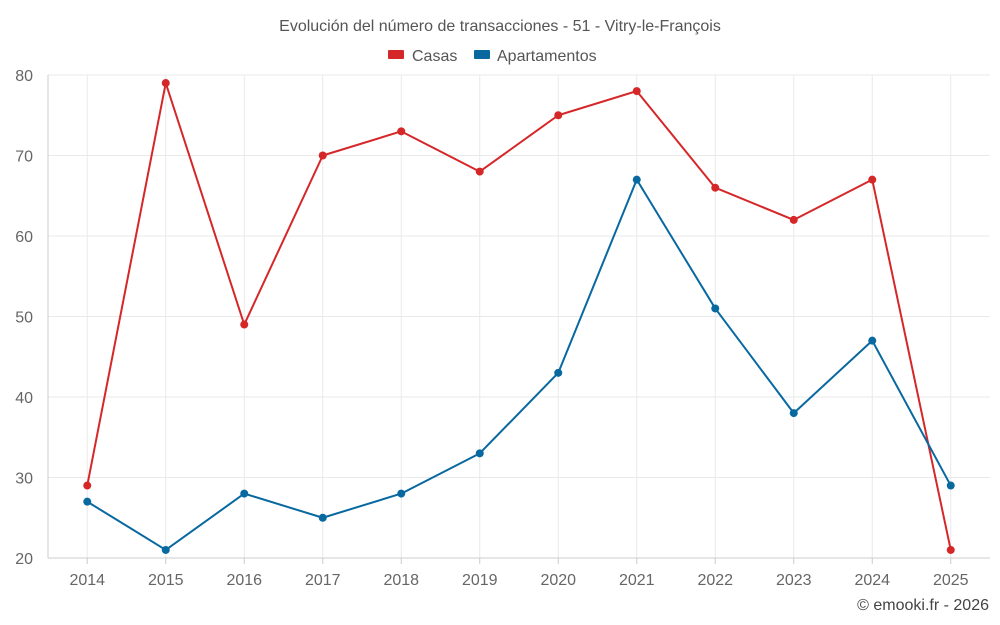 The width and height of the screenshot is (1000, 625). What do you see at coordinates (715, 580) in the screenshot?
I see `x-tick-label: 2022` at bounding box center [715, 580].